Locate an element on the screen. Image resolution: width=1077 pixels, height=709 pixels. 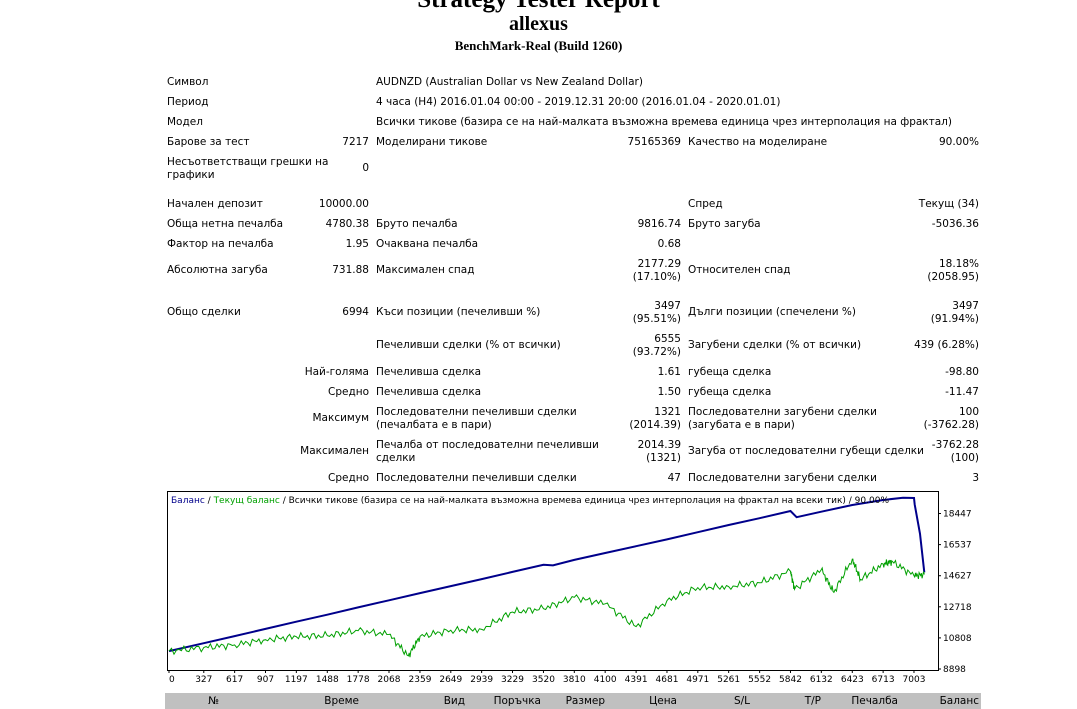
max-consecutive-losses-money: (-3762.28) is located at coordinates (951, 425).